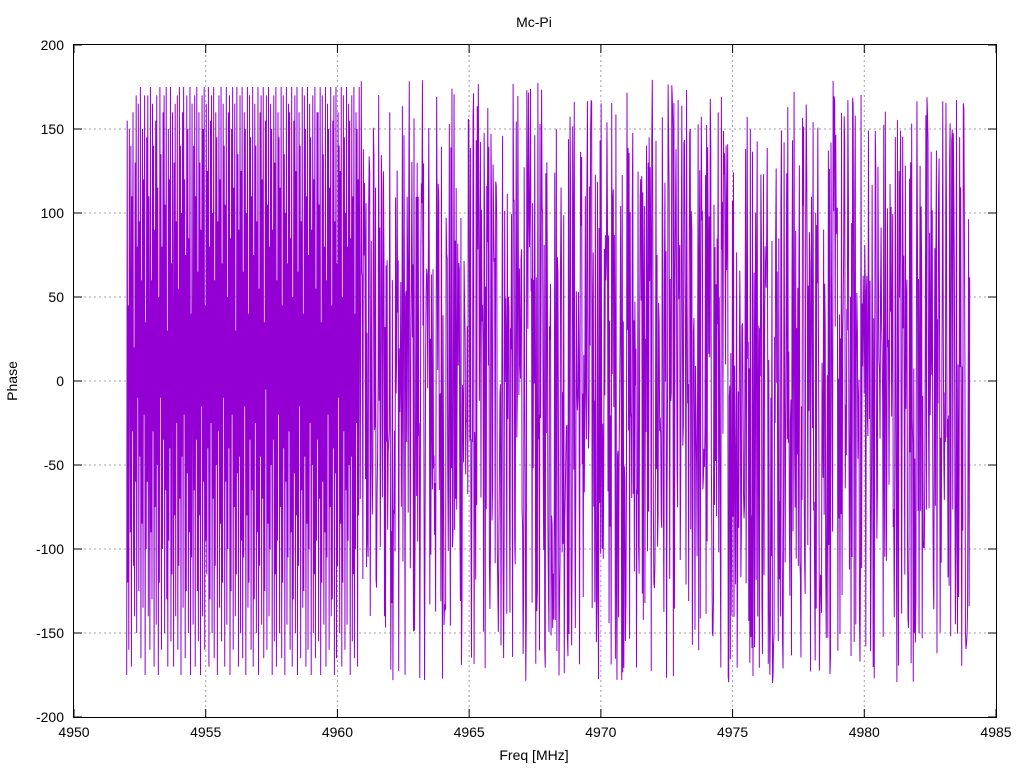 Image resolution: width=1024 pixels, height=768 pixels. I want to click on y-axis-title: Phase, so click(12, 381).